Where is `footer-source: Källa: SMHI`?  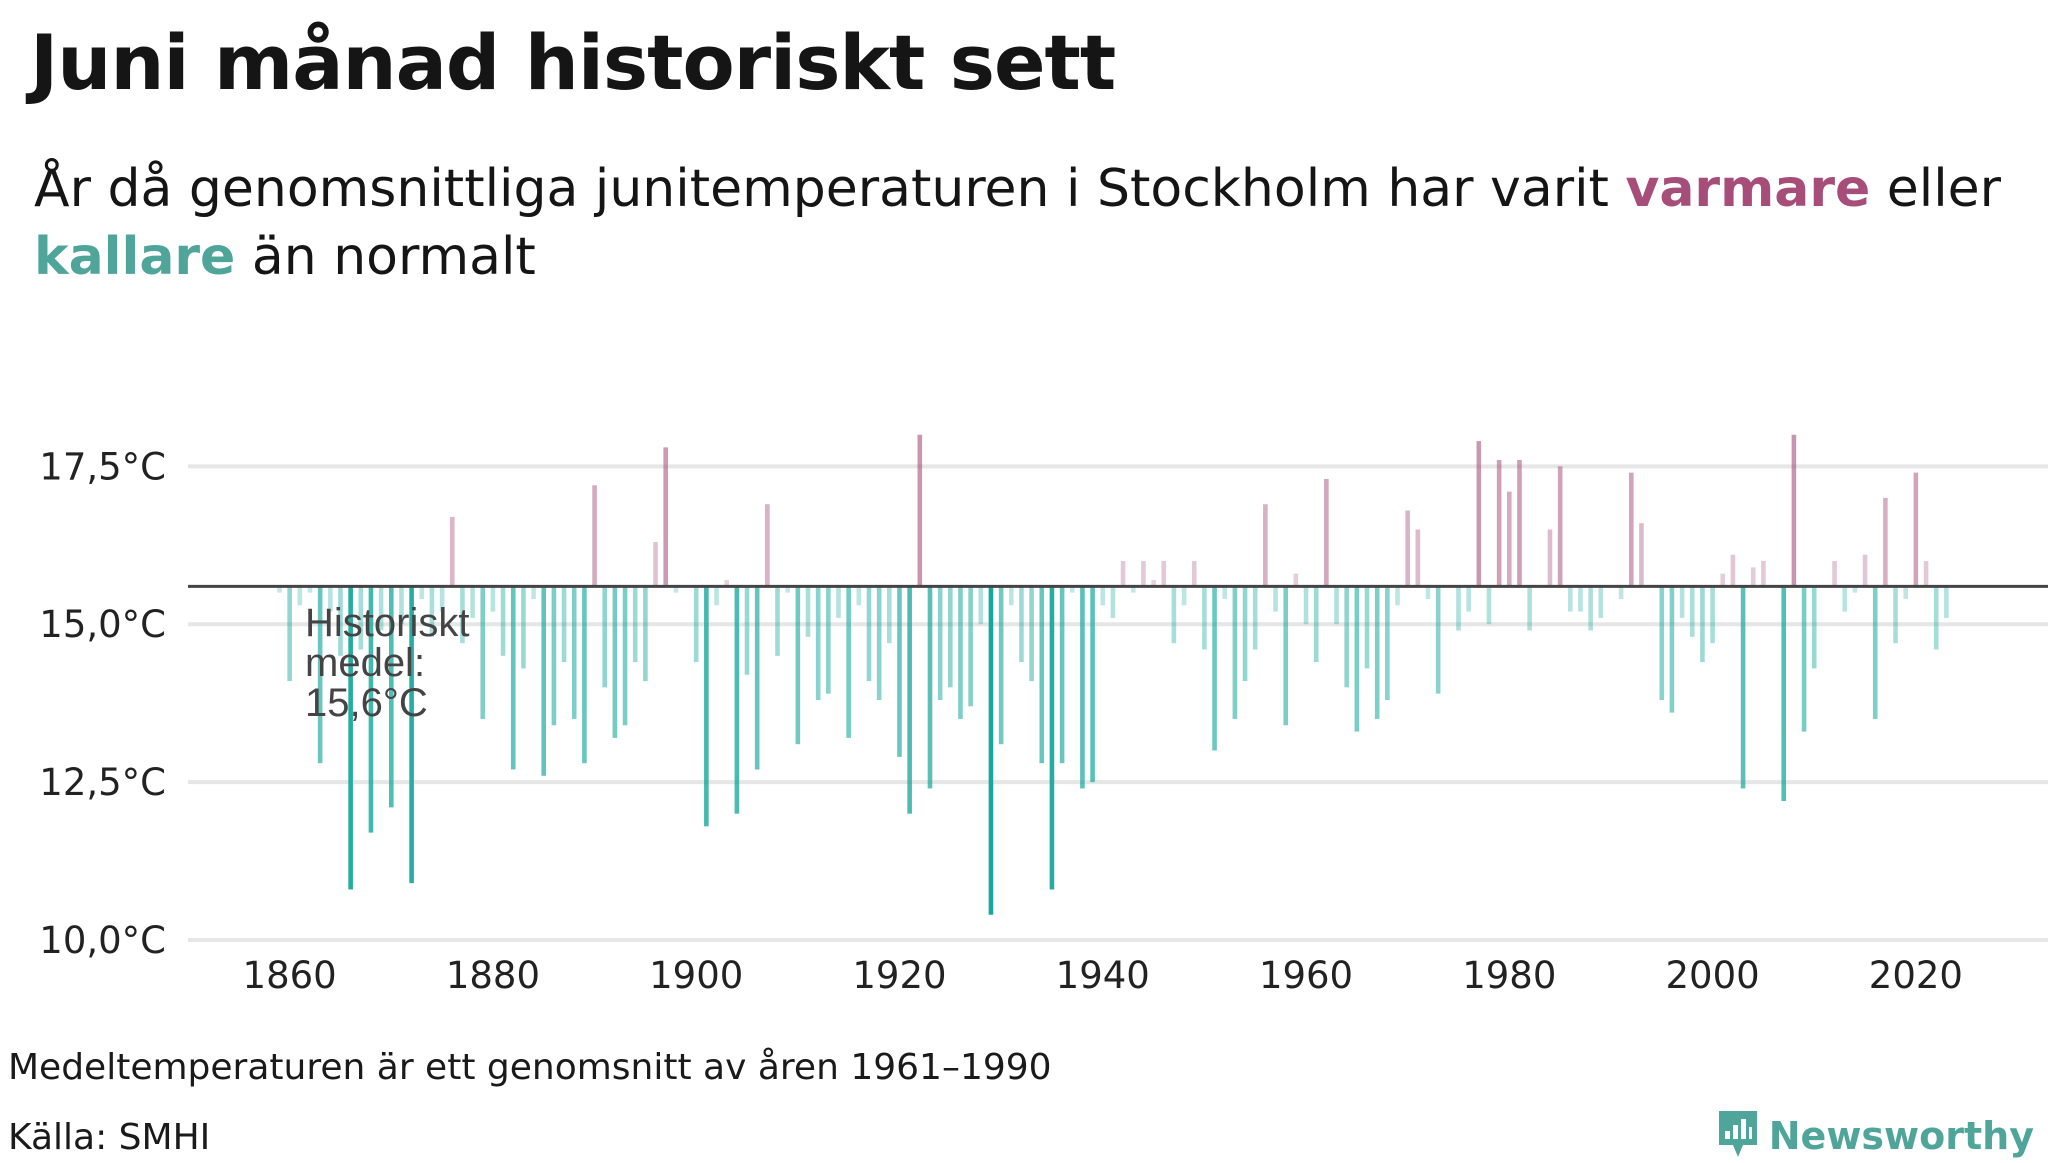
footer-source: Källa: SMHI is located at coordinates (109, 1137).